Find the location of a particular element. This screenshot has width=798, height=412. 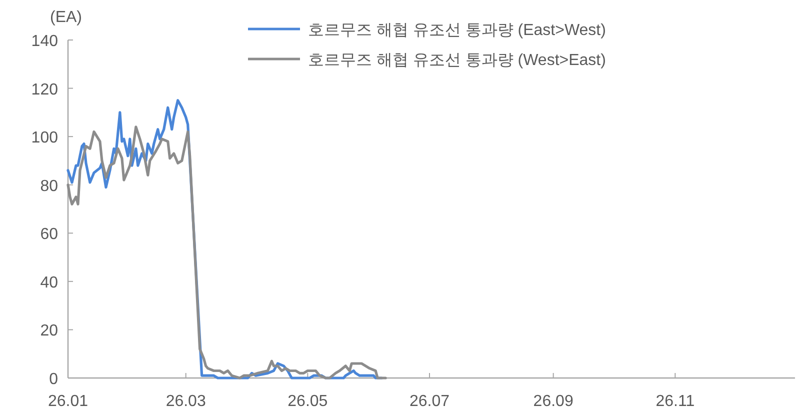

x-tick-label: 26.07 is located at coordinates (429, 401).